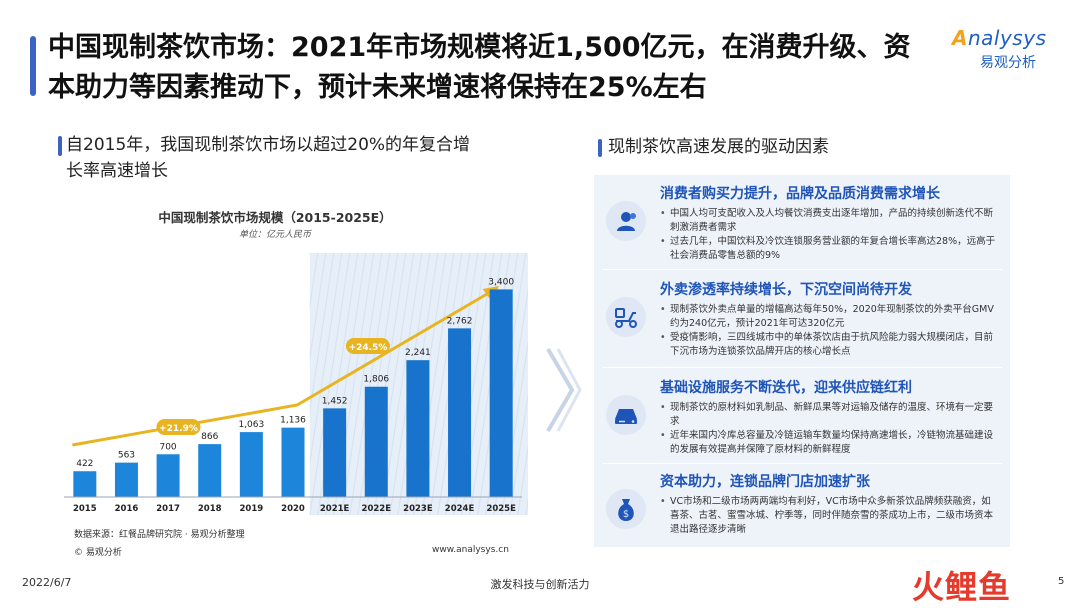  I want to click on x-tick-label: 2019, so click(252, 509).